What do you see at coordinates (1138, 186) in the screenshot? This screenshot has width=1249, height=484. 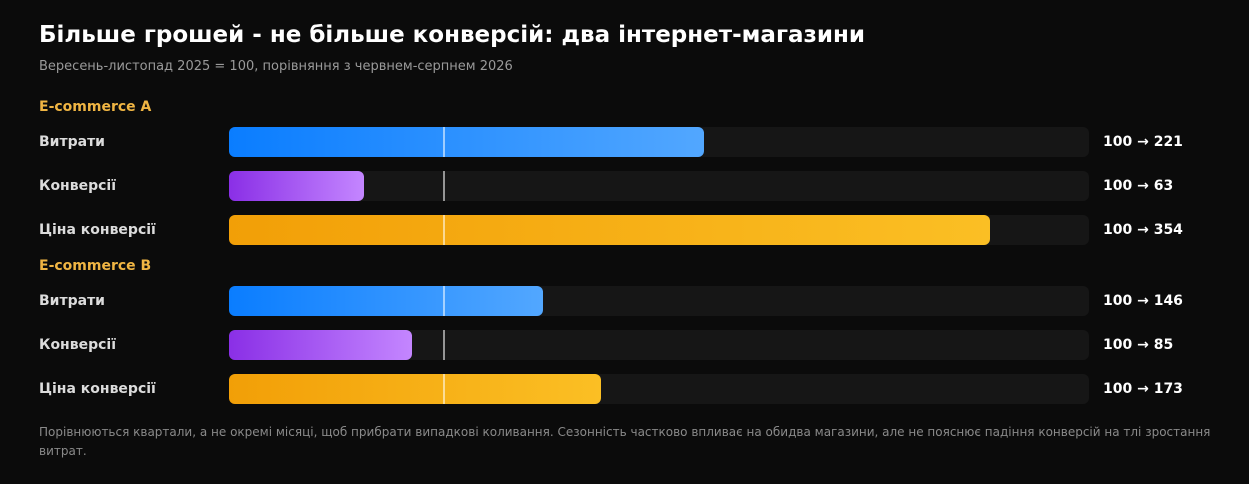 I see `data-label: 100 → 63` at bounding box center [1138, 186].